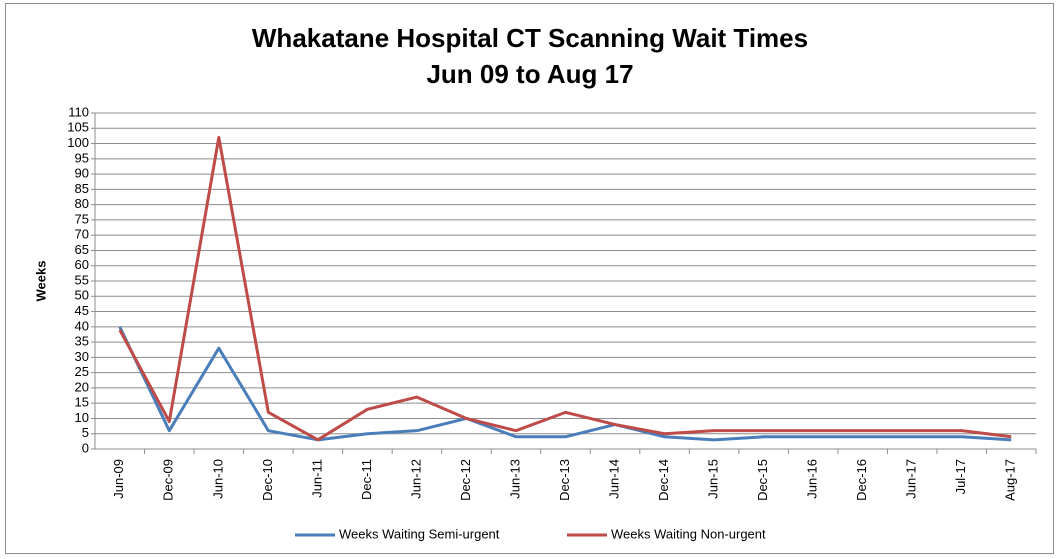 This screenshot has height=559, width=1059. Describe the element at coordinates (40, 281) in the screenshot. I see `y-axis-label: Weeks` at that location.